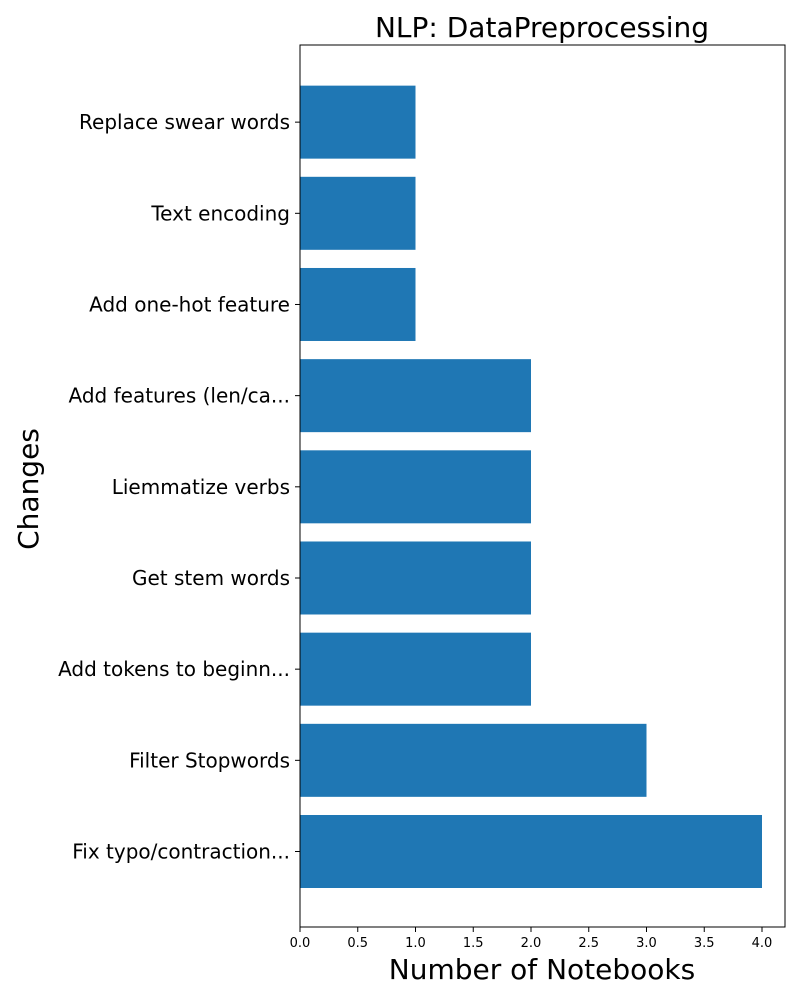 The image size is (800, 1000). I want to click on category-label: Text encoding, so click(220, 213).